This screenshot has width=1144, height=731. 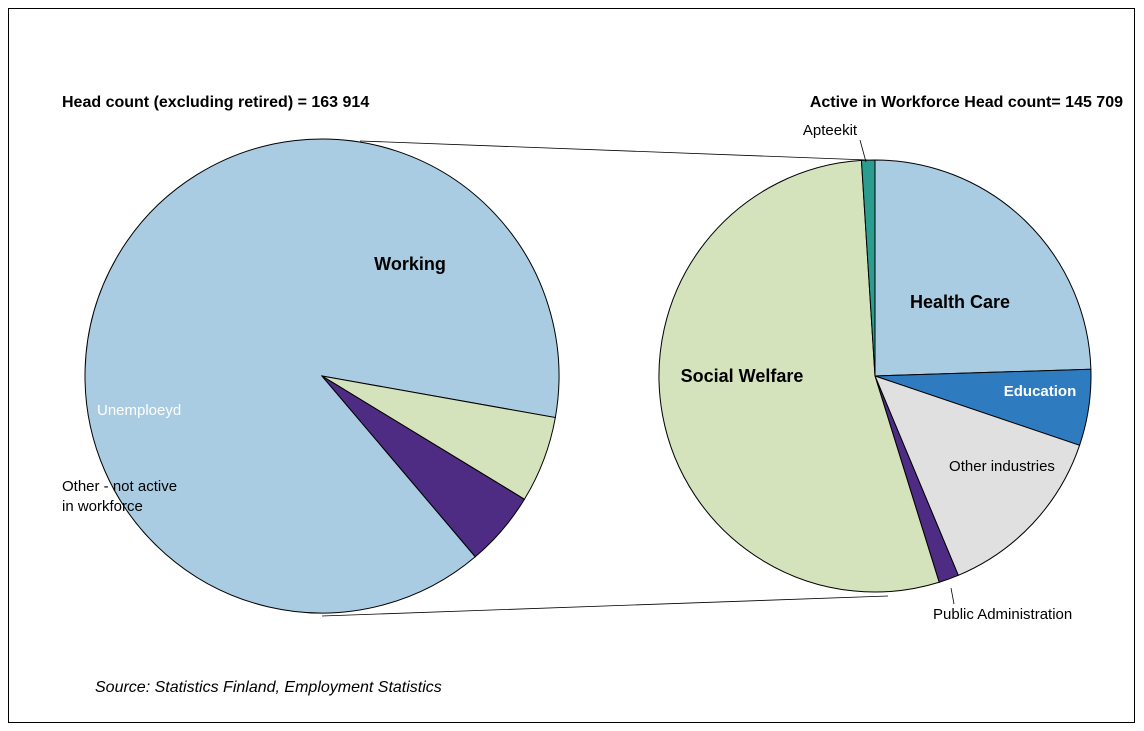 I want to click on label-other-industries: Other industries, so click(x=1002, y=466).